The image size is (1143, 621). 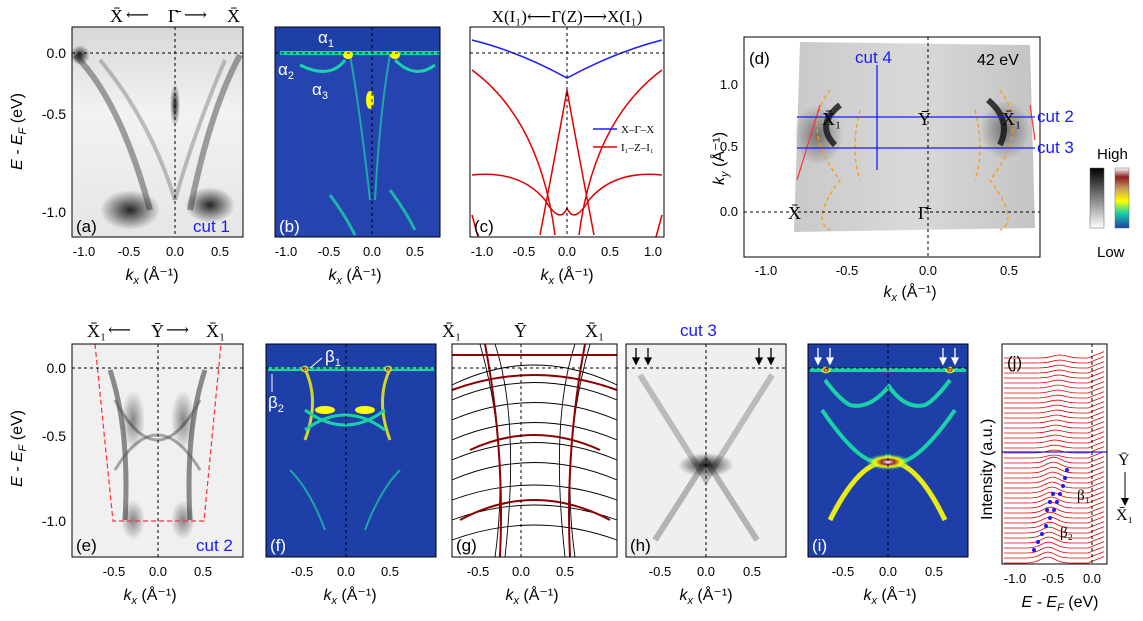 I want to click on i-x-axis: -0.5 0.0 0.5 kx (Å⁻¹), so click(x=887, y=585).